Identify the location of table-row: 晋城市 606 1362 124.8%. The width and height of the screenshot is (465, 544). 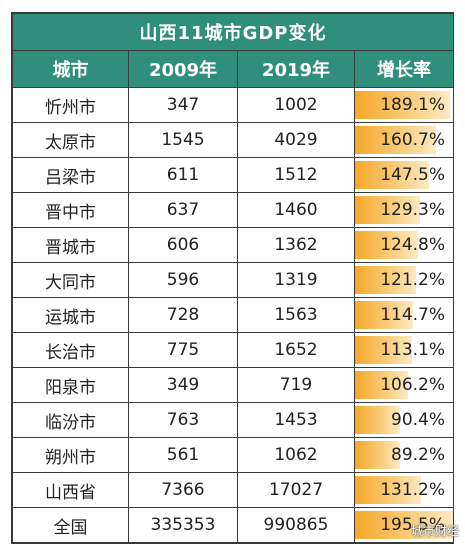
(233, 245).